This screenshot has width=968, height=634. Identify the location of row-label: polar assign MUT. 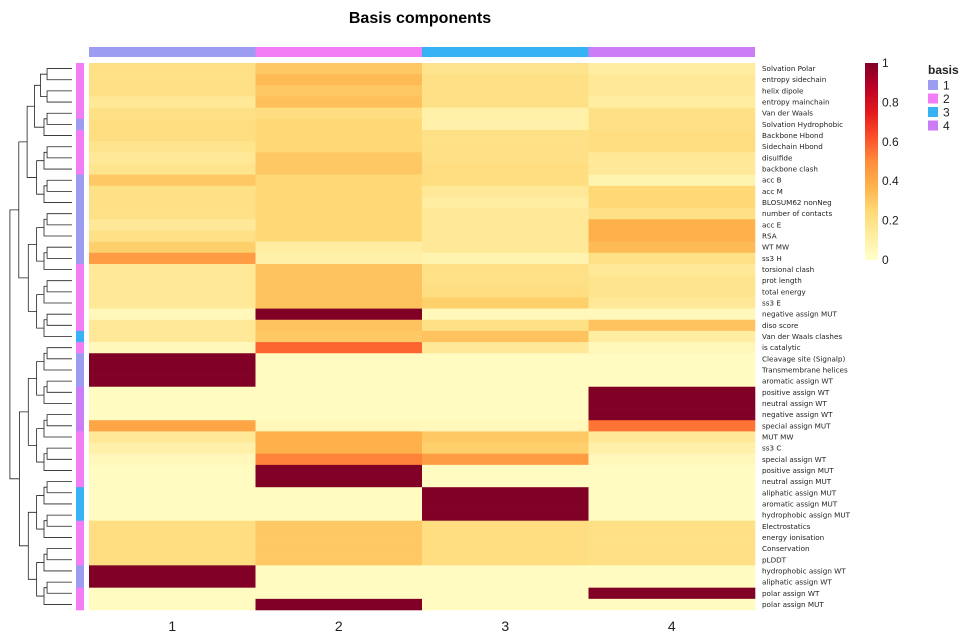
(793, 604).